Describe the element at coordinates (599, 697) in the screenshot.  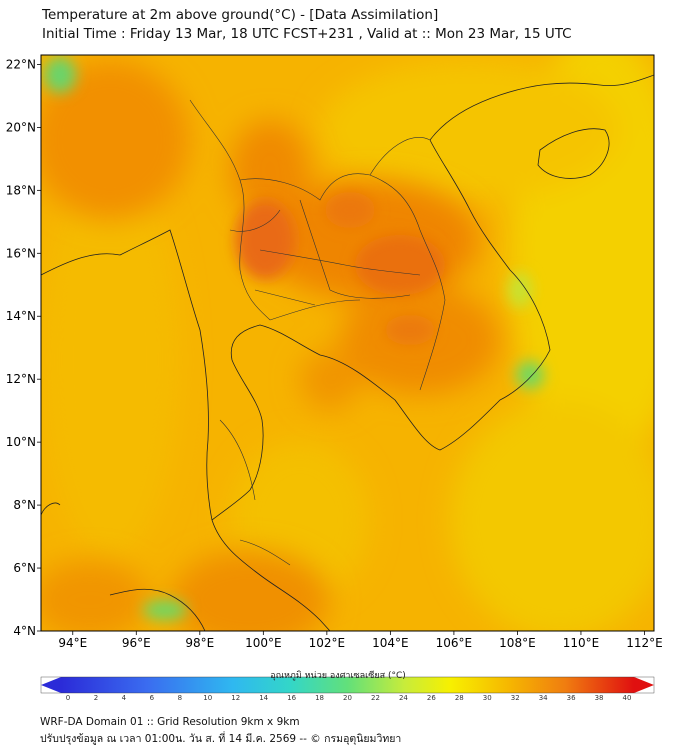
I see `colorbar-tick-label: 38` at that location.